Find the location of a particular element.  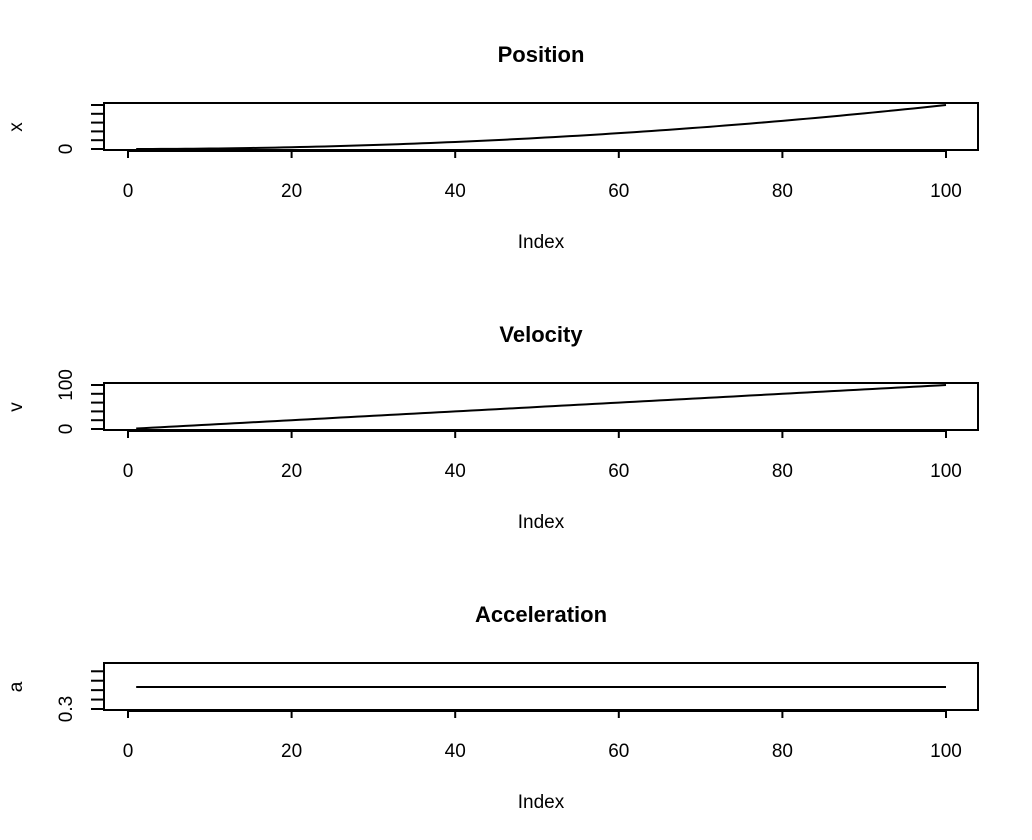

y-axis: 0 100 is located at coordinates (80, 402).